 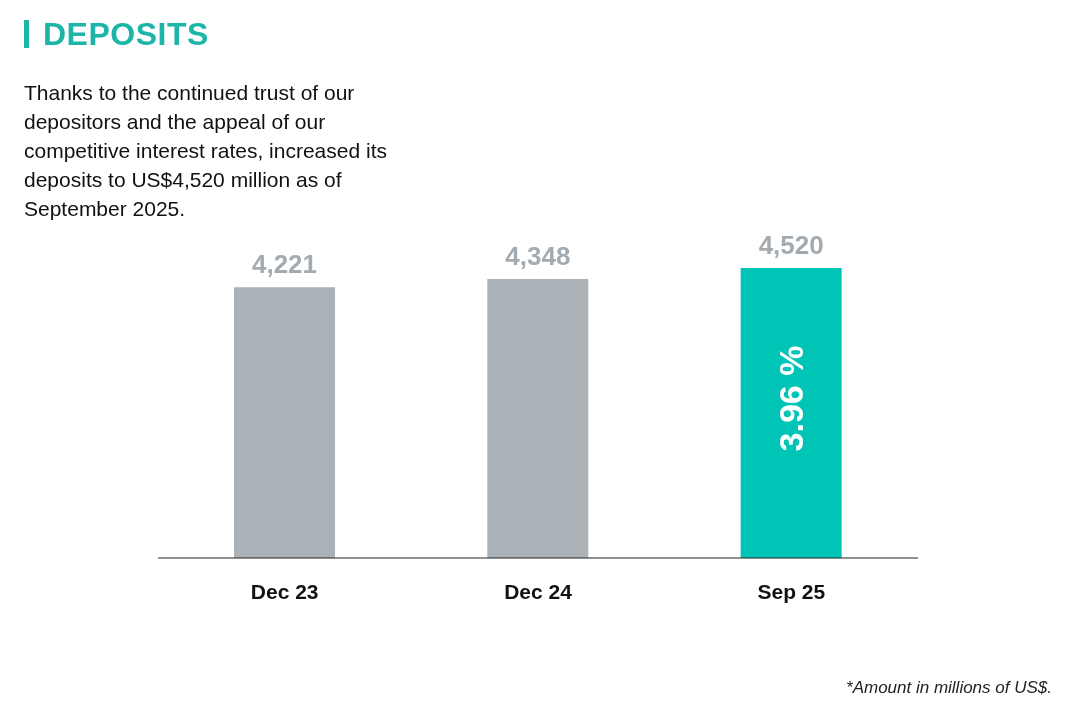 What do you see at coordinates (125, 34) in the screenshot?
I see `chart-title: DEPOSITS` at bounding box center [125, 34].